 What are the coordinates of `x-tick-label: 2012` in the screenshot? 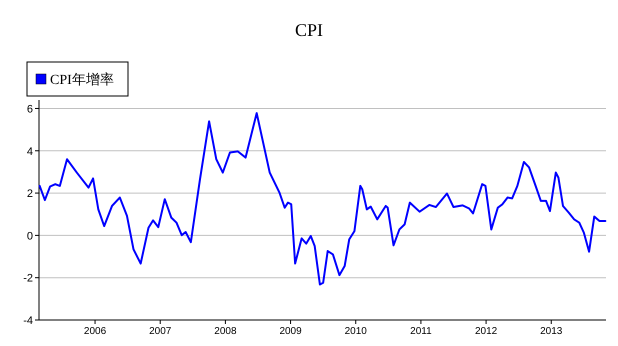 It's located at (486, 331).